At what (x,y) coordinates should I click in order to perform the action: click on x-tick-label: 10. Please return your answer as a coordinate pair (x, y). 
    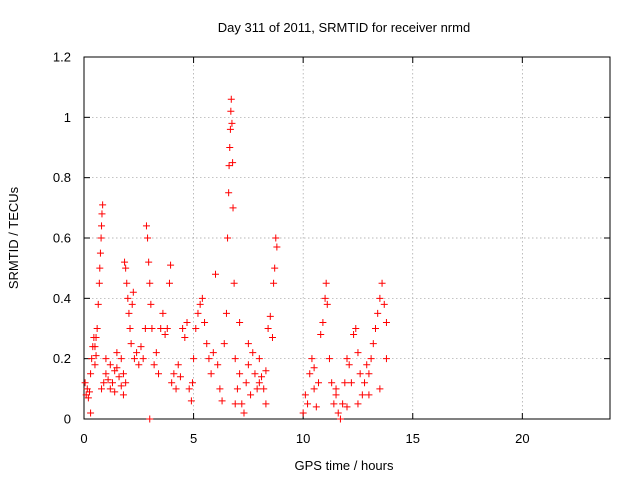
    Looking at the image, I should click on (303, 438).